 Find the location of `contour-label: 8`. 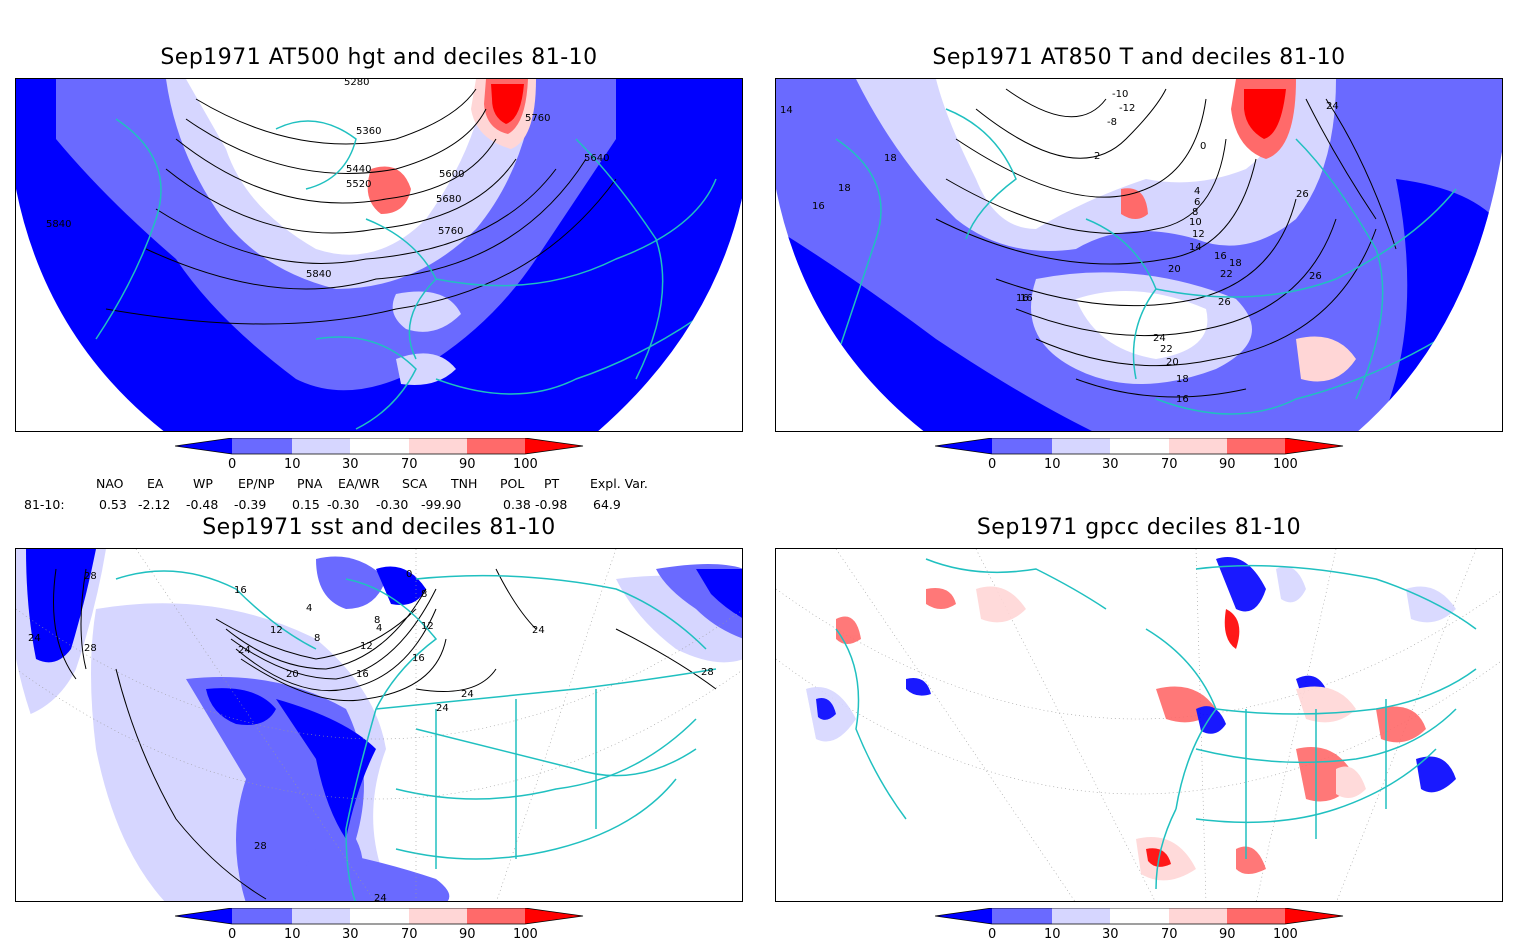

contour-label: 8 is located at coordinates (424, 594).